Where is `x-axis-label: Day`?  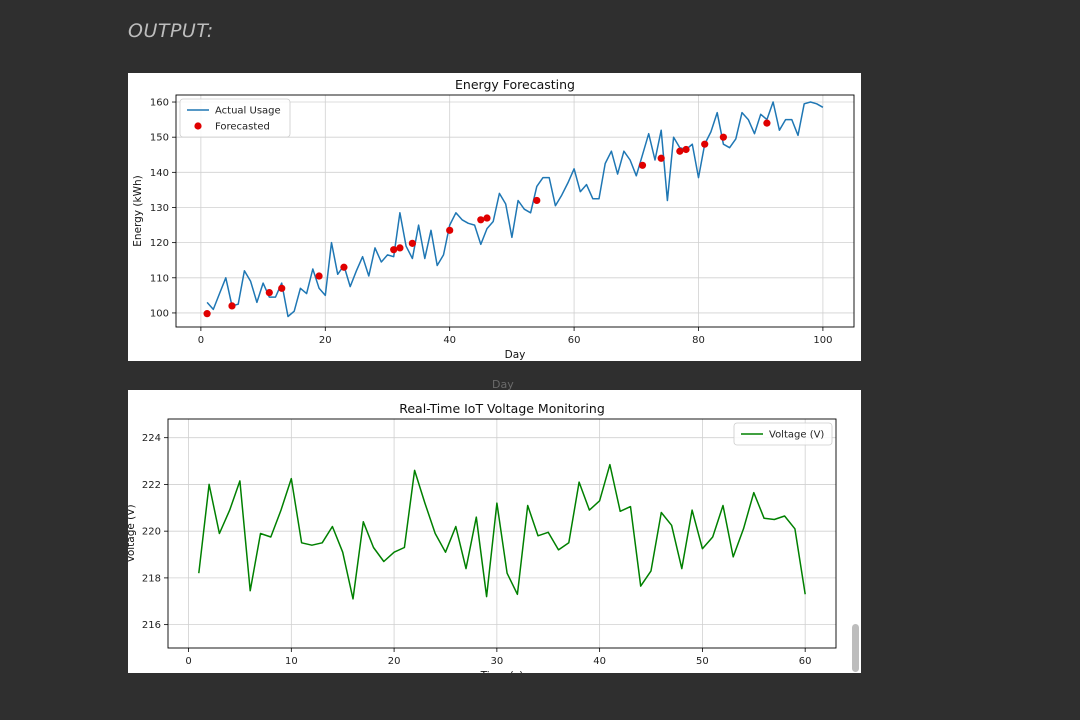 x-axis-label: Day is located at coordinates (515, 355).